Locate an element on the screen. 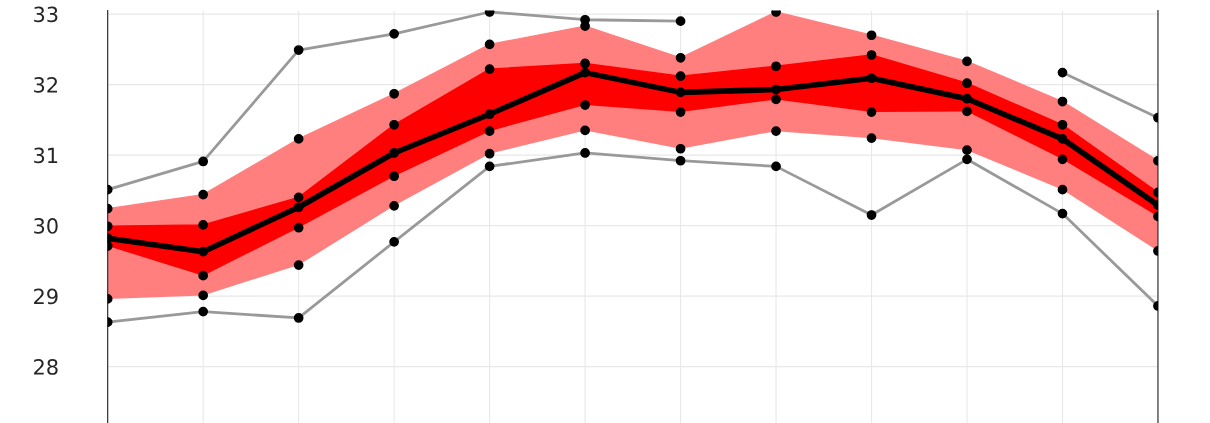 The image size is (1210, 423). y-tick-label: 32 is located at coordinates (45, 85).